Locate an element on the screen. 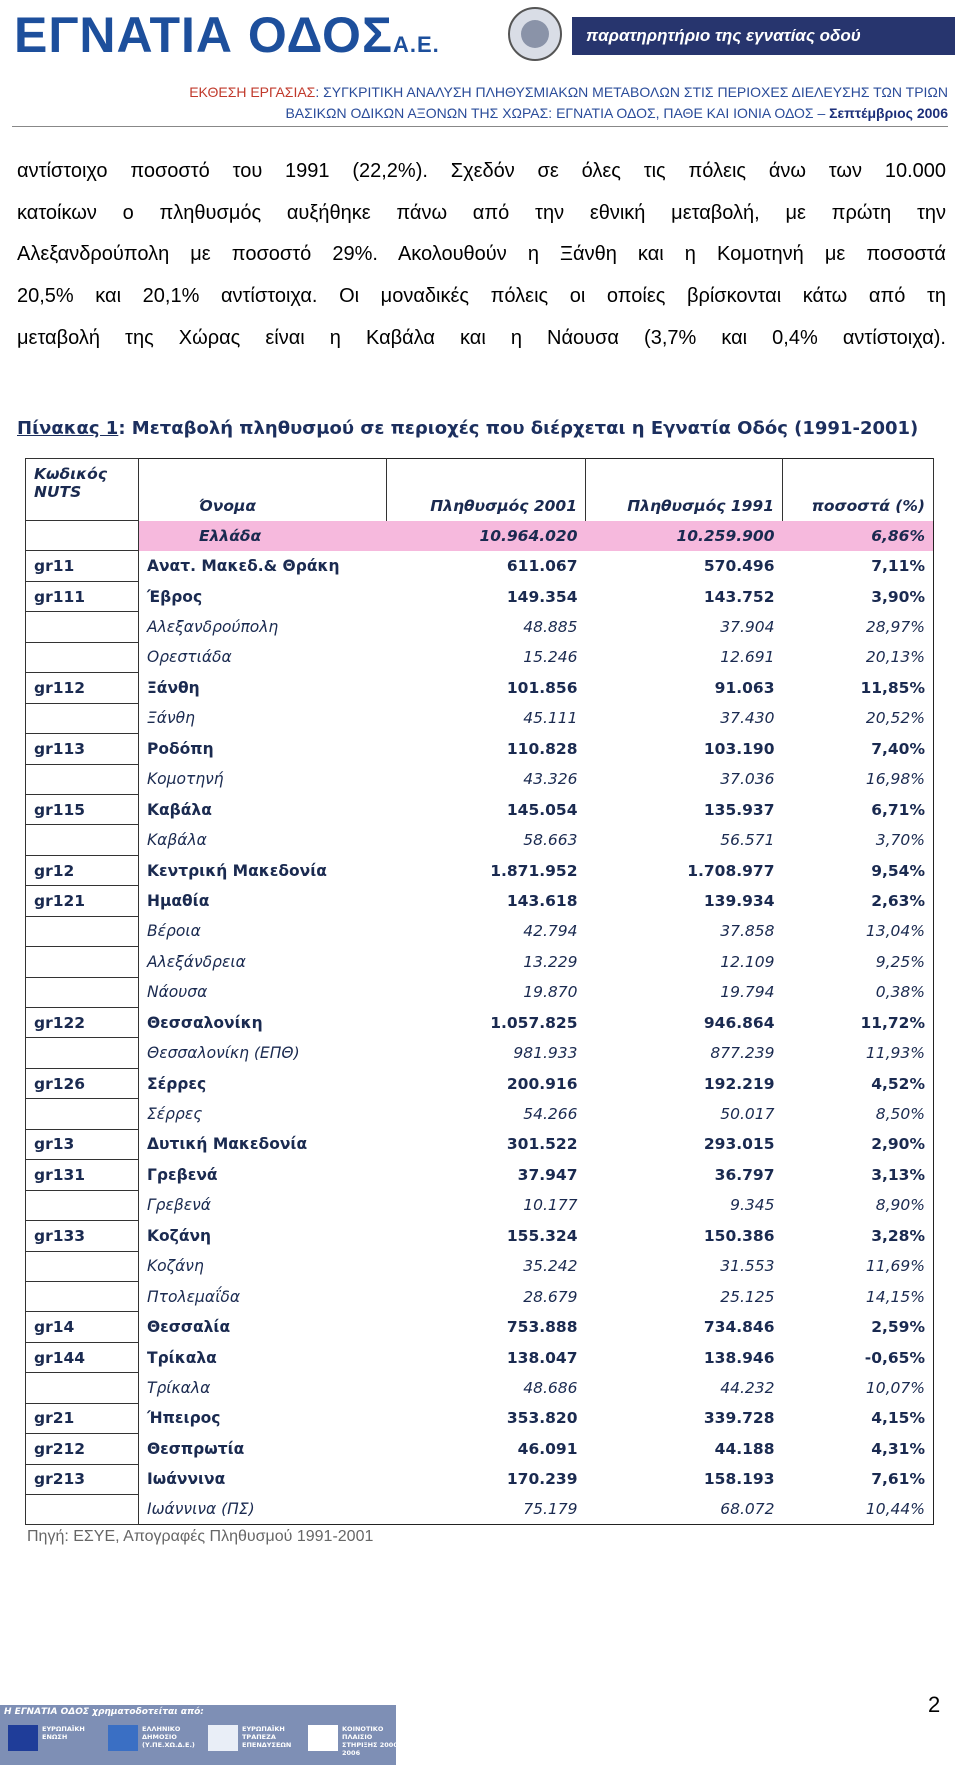 The image size is (960, 1783). table-cell: 3,70% is located at coordinates (900, 840).